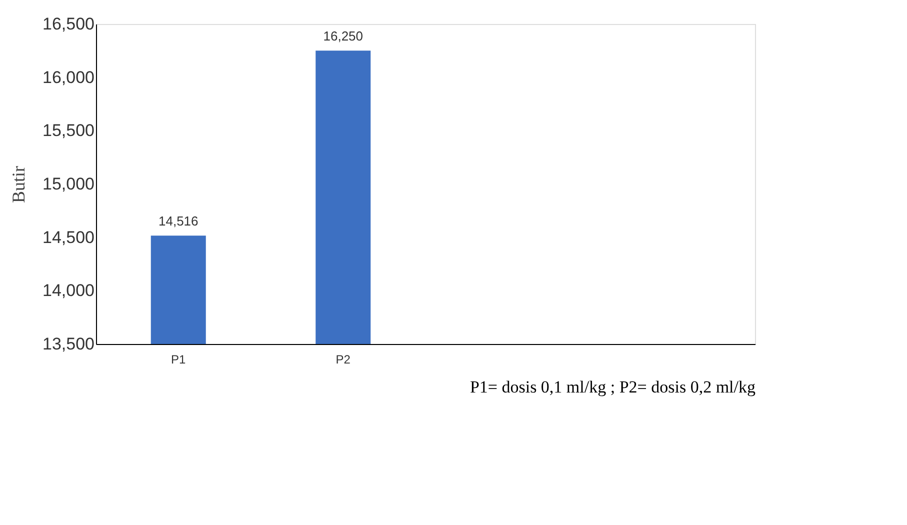  What do you see at coordinates (178, 359) in the screenshot?
I see `x-tick-label: P1` at bounding box center [178, 359].